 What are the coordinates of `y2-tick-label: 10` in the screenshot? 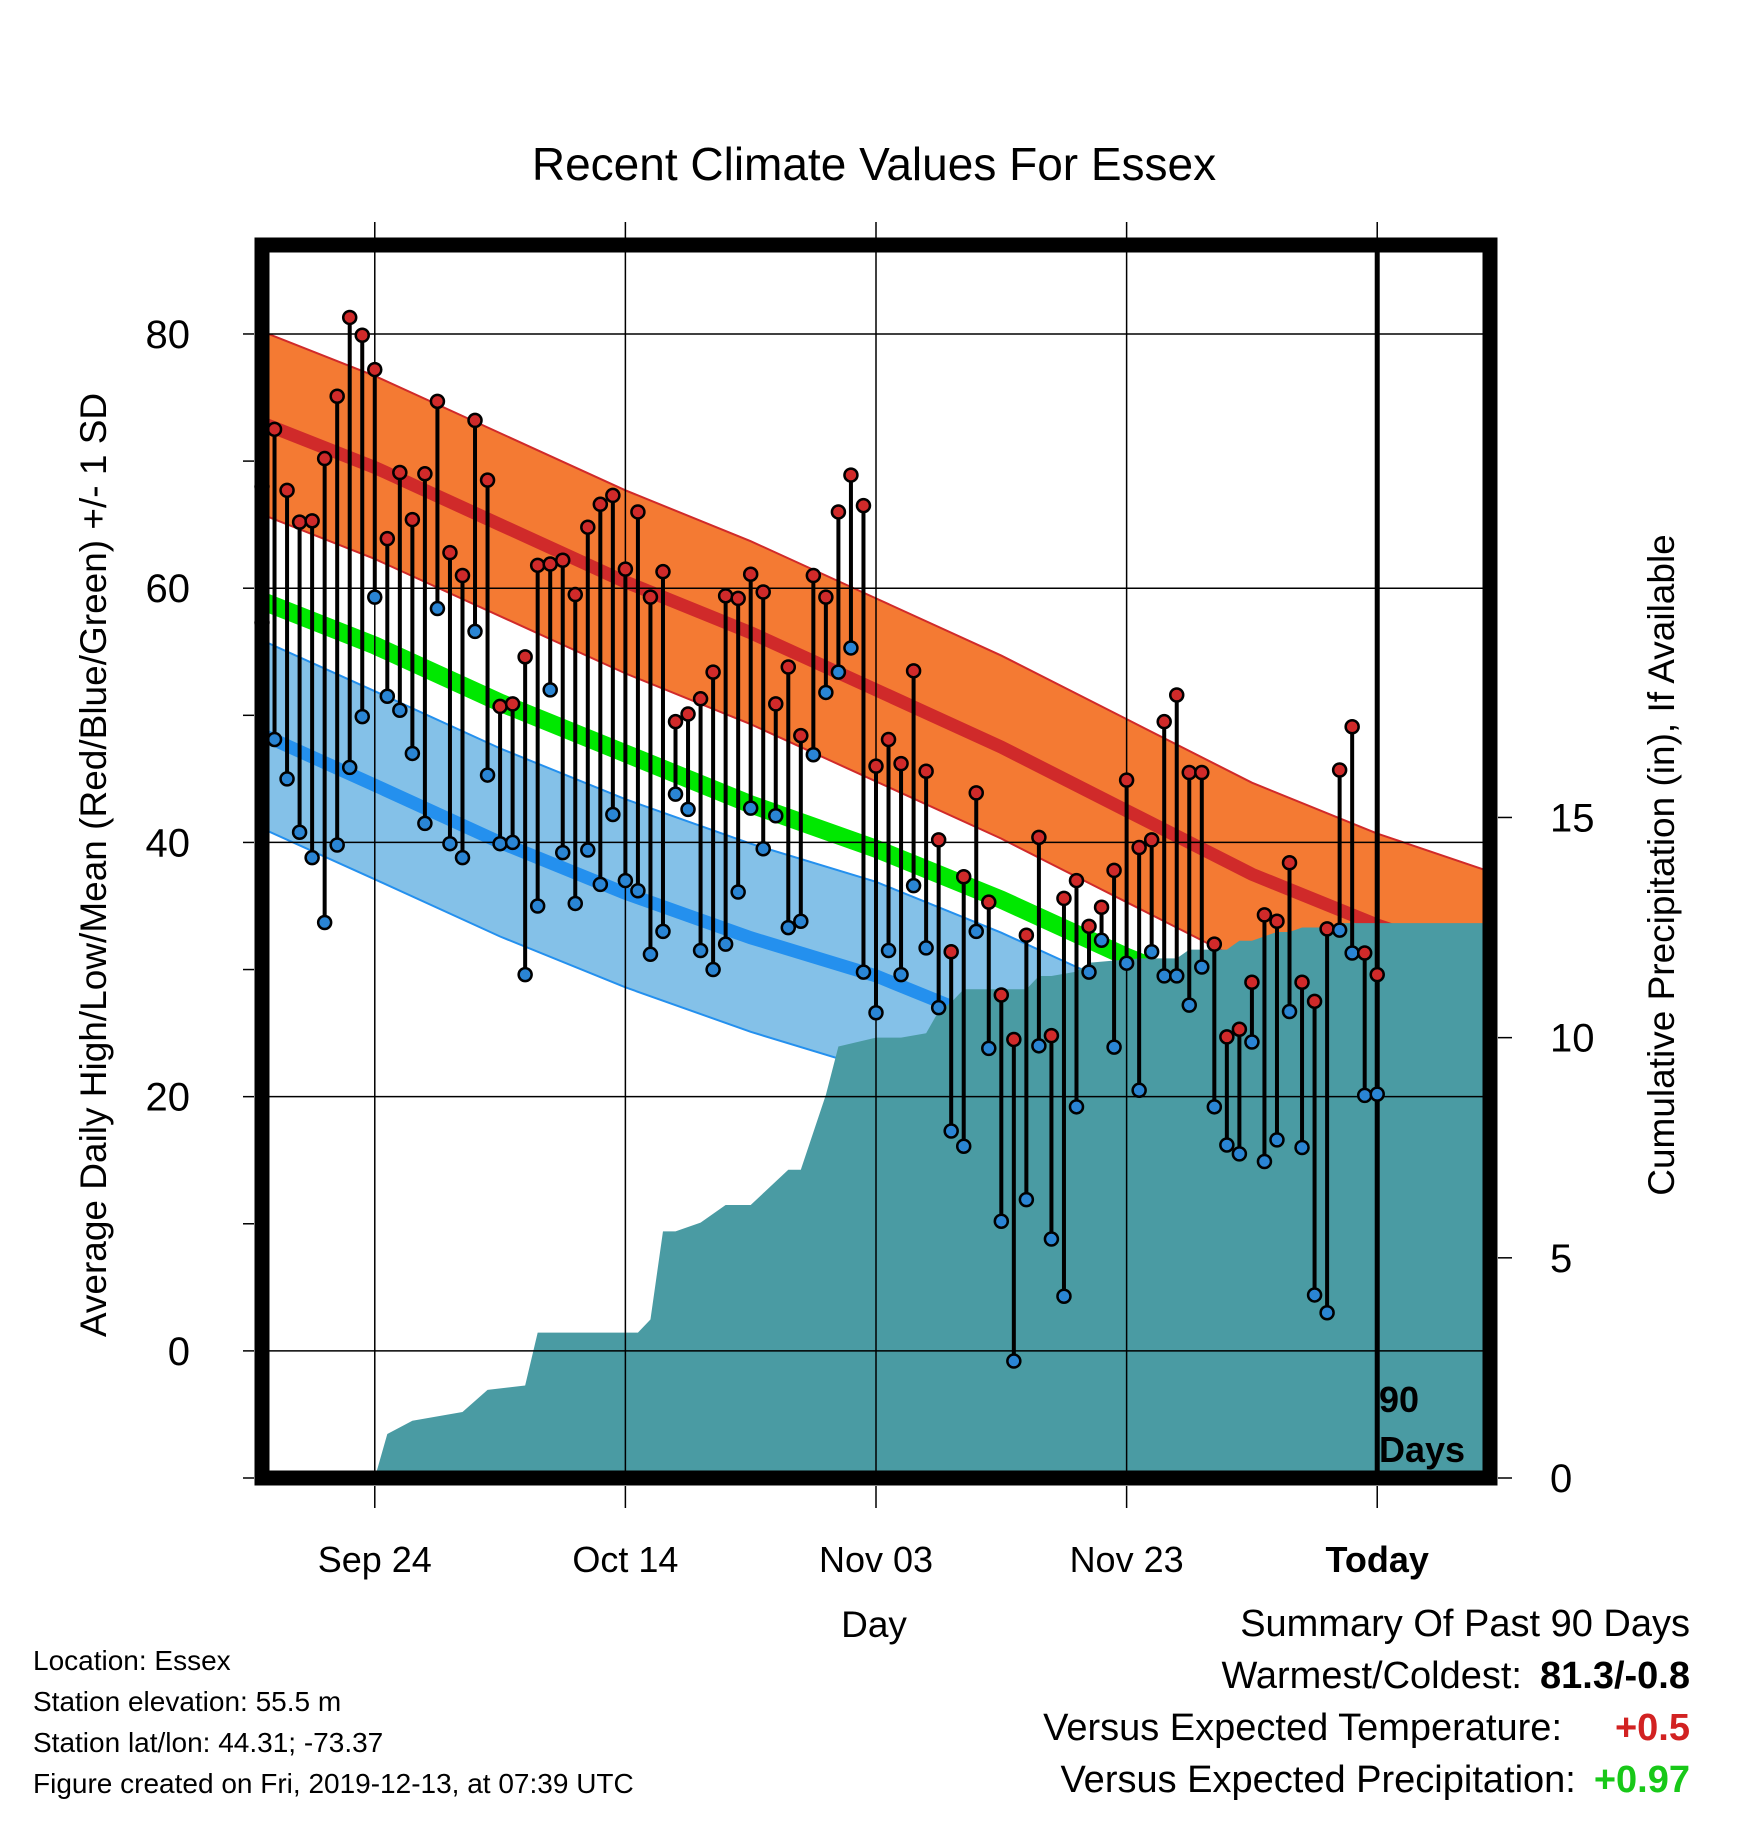 It's located at (1572, 1039).